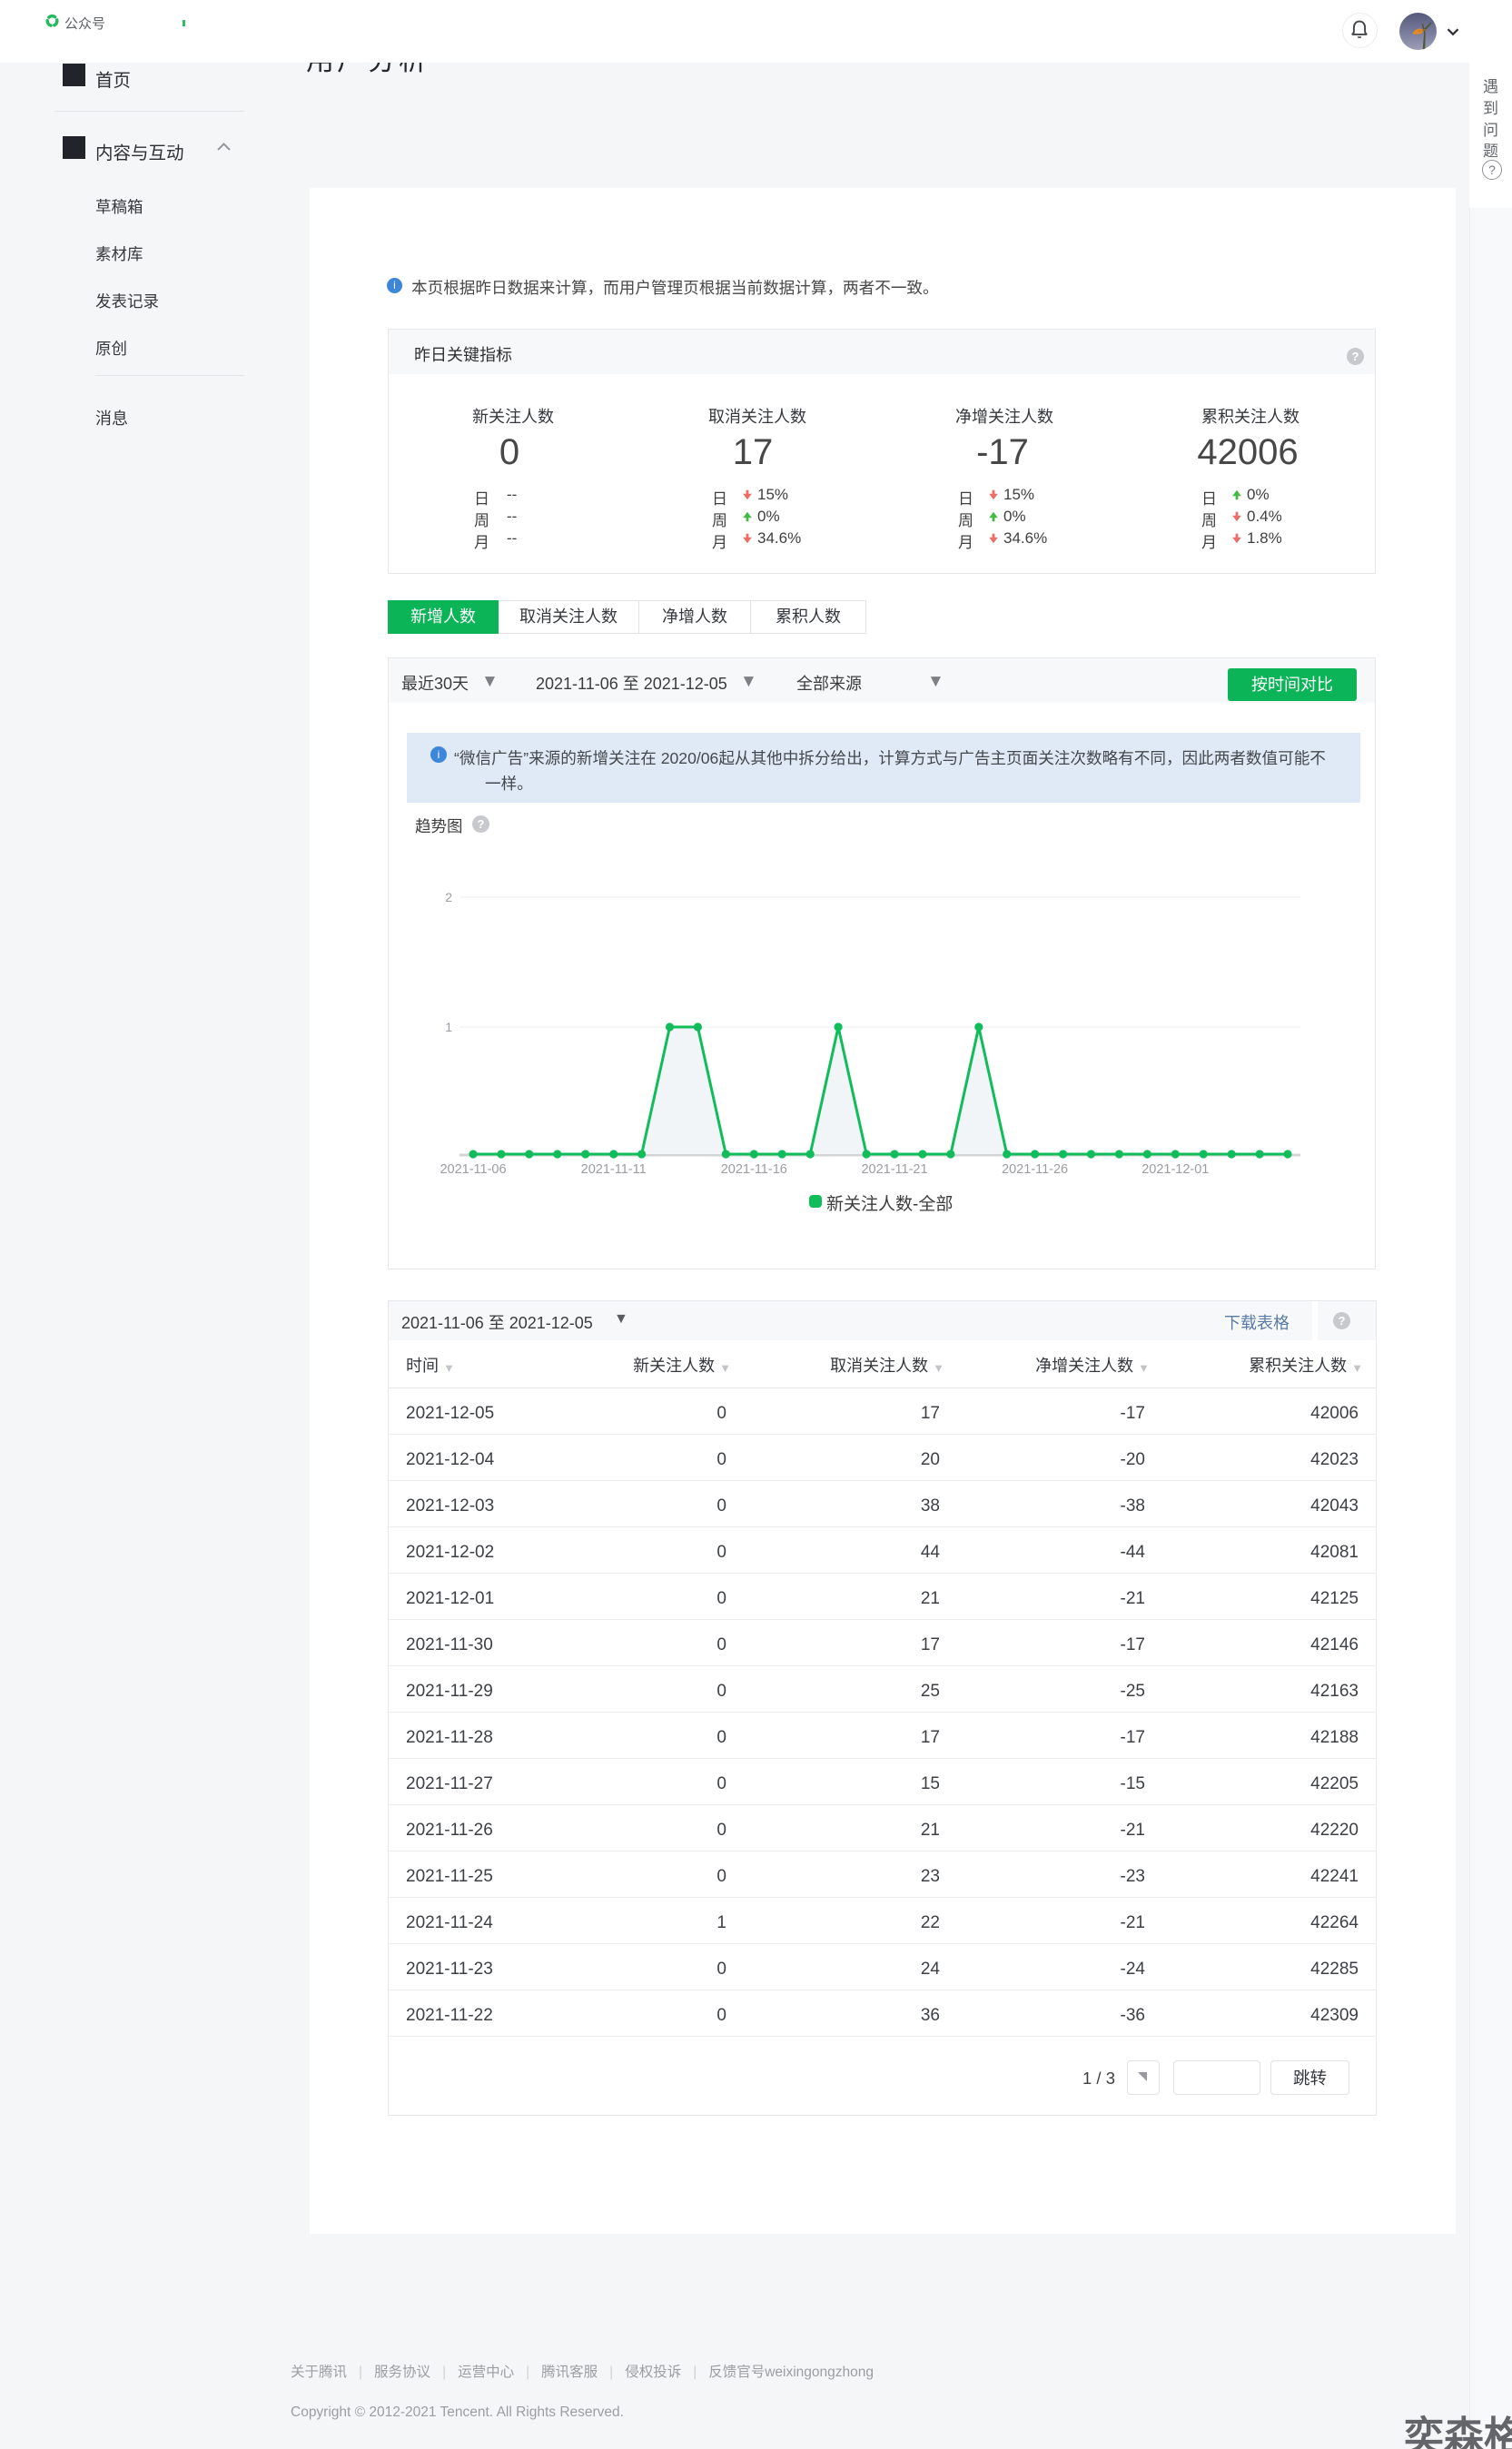 This screenshot has width=1512, height=2449. I want to click on svg-text: 2, so click(449, 897).